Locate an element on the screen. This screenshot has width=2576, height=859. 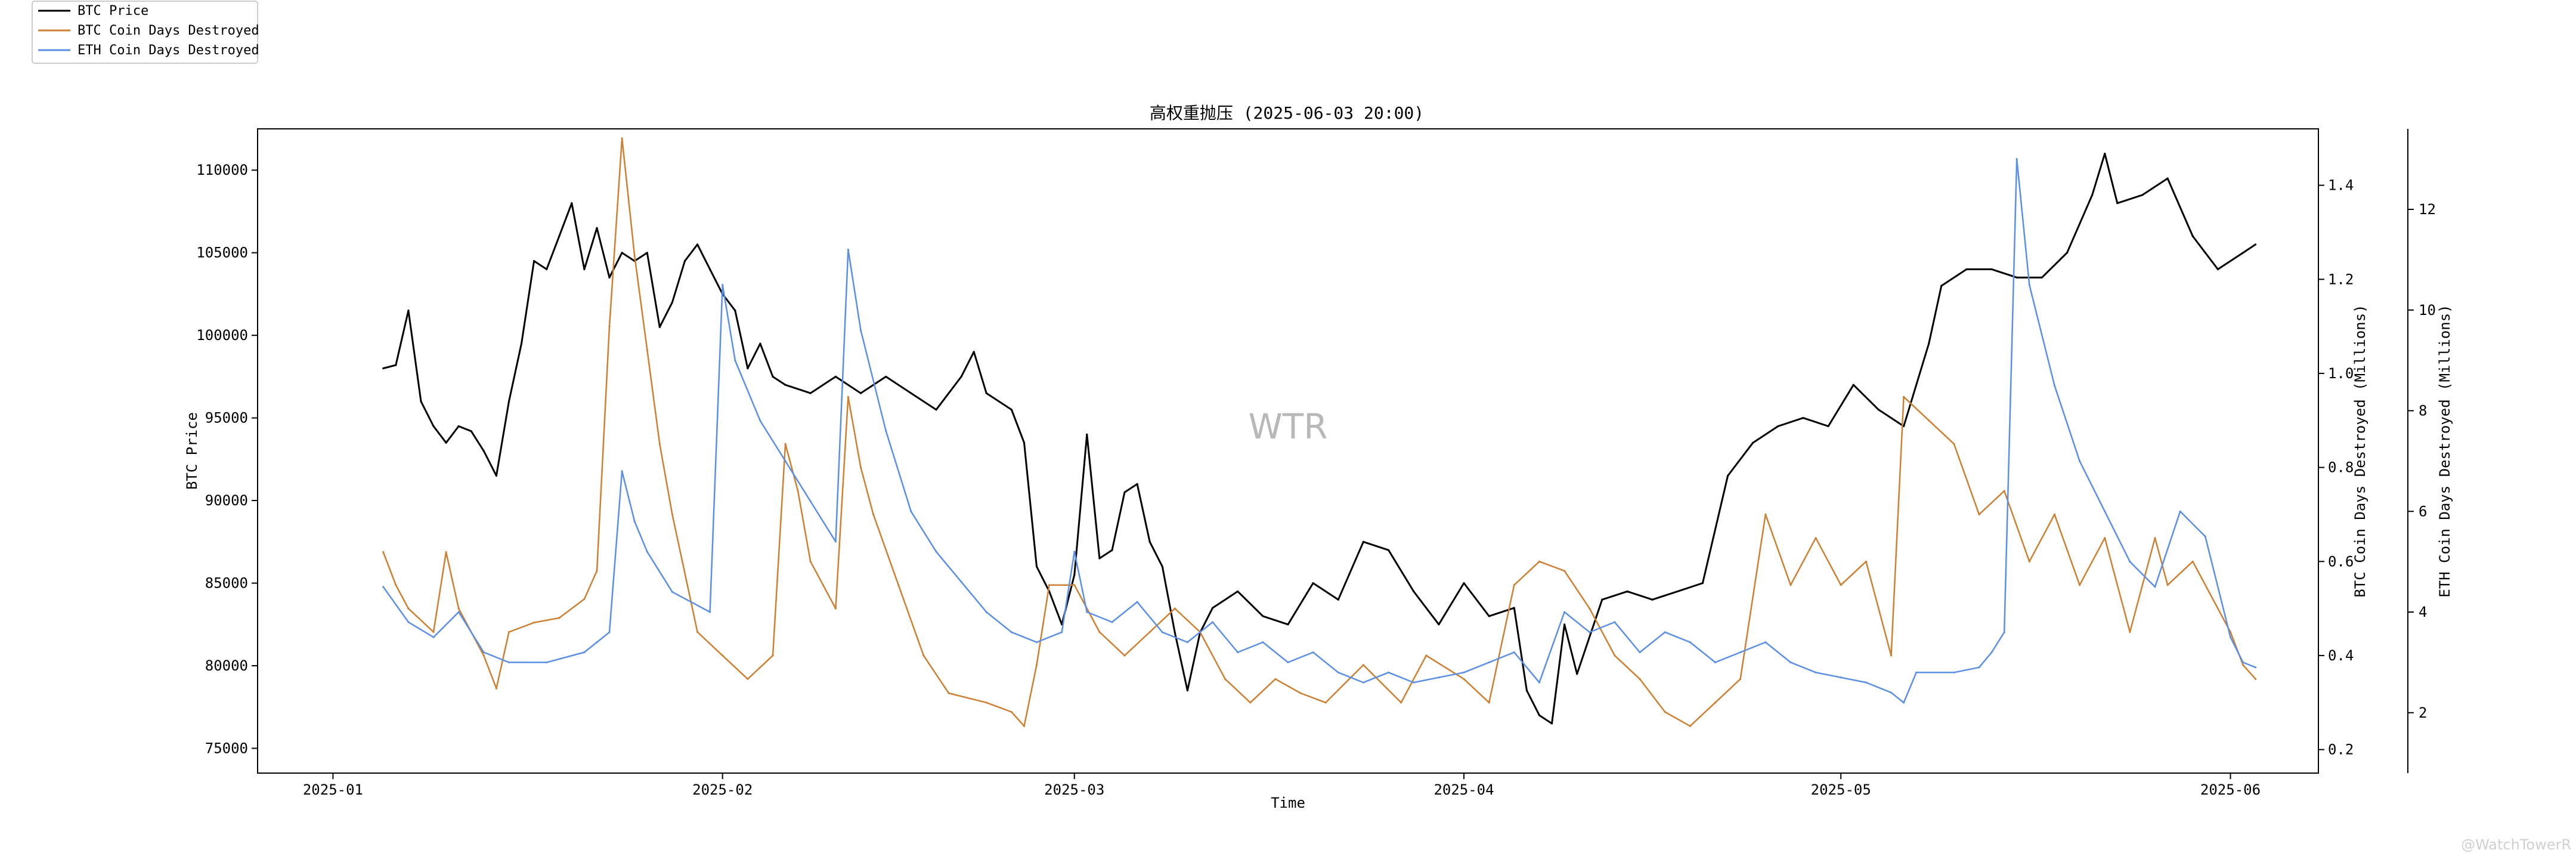
x-tick-label-1: 2025-02 is located at coordinates (723, 790).